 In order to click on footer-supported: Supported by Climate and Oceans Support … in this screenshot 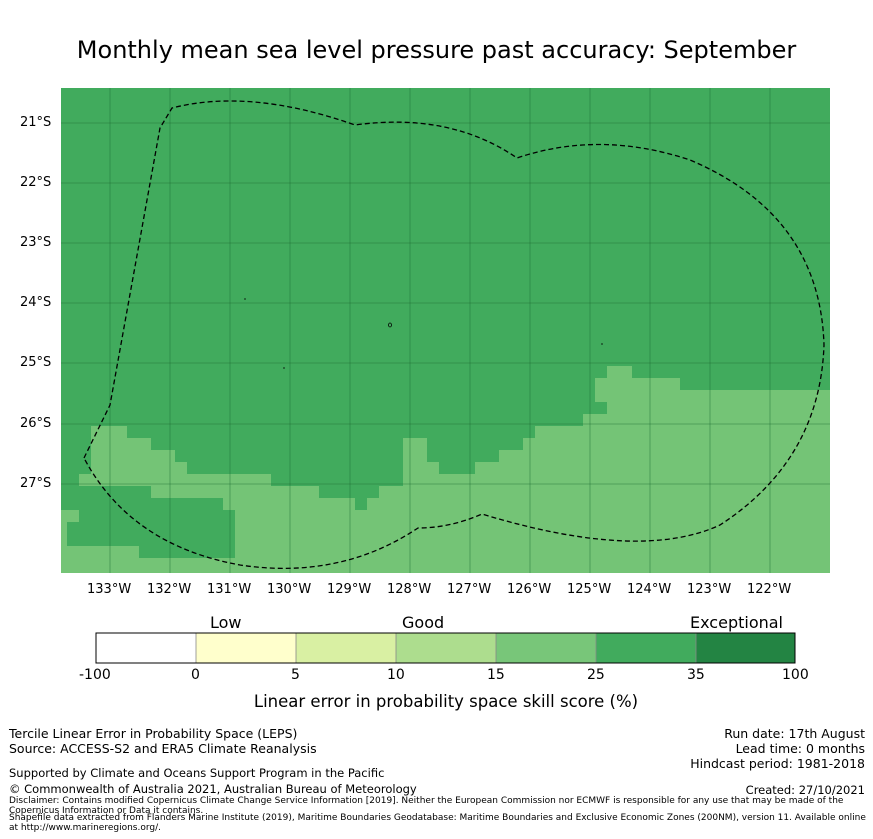, I will do `click(197, 773)`.